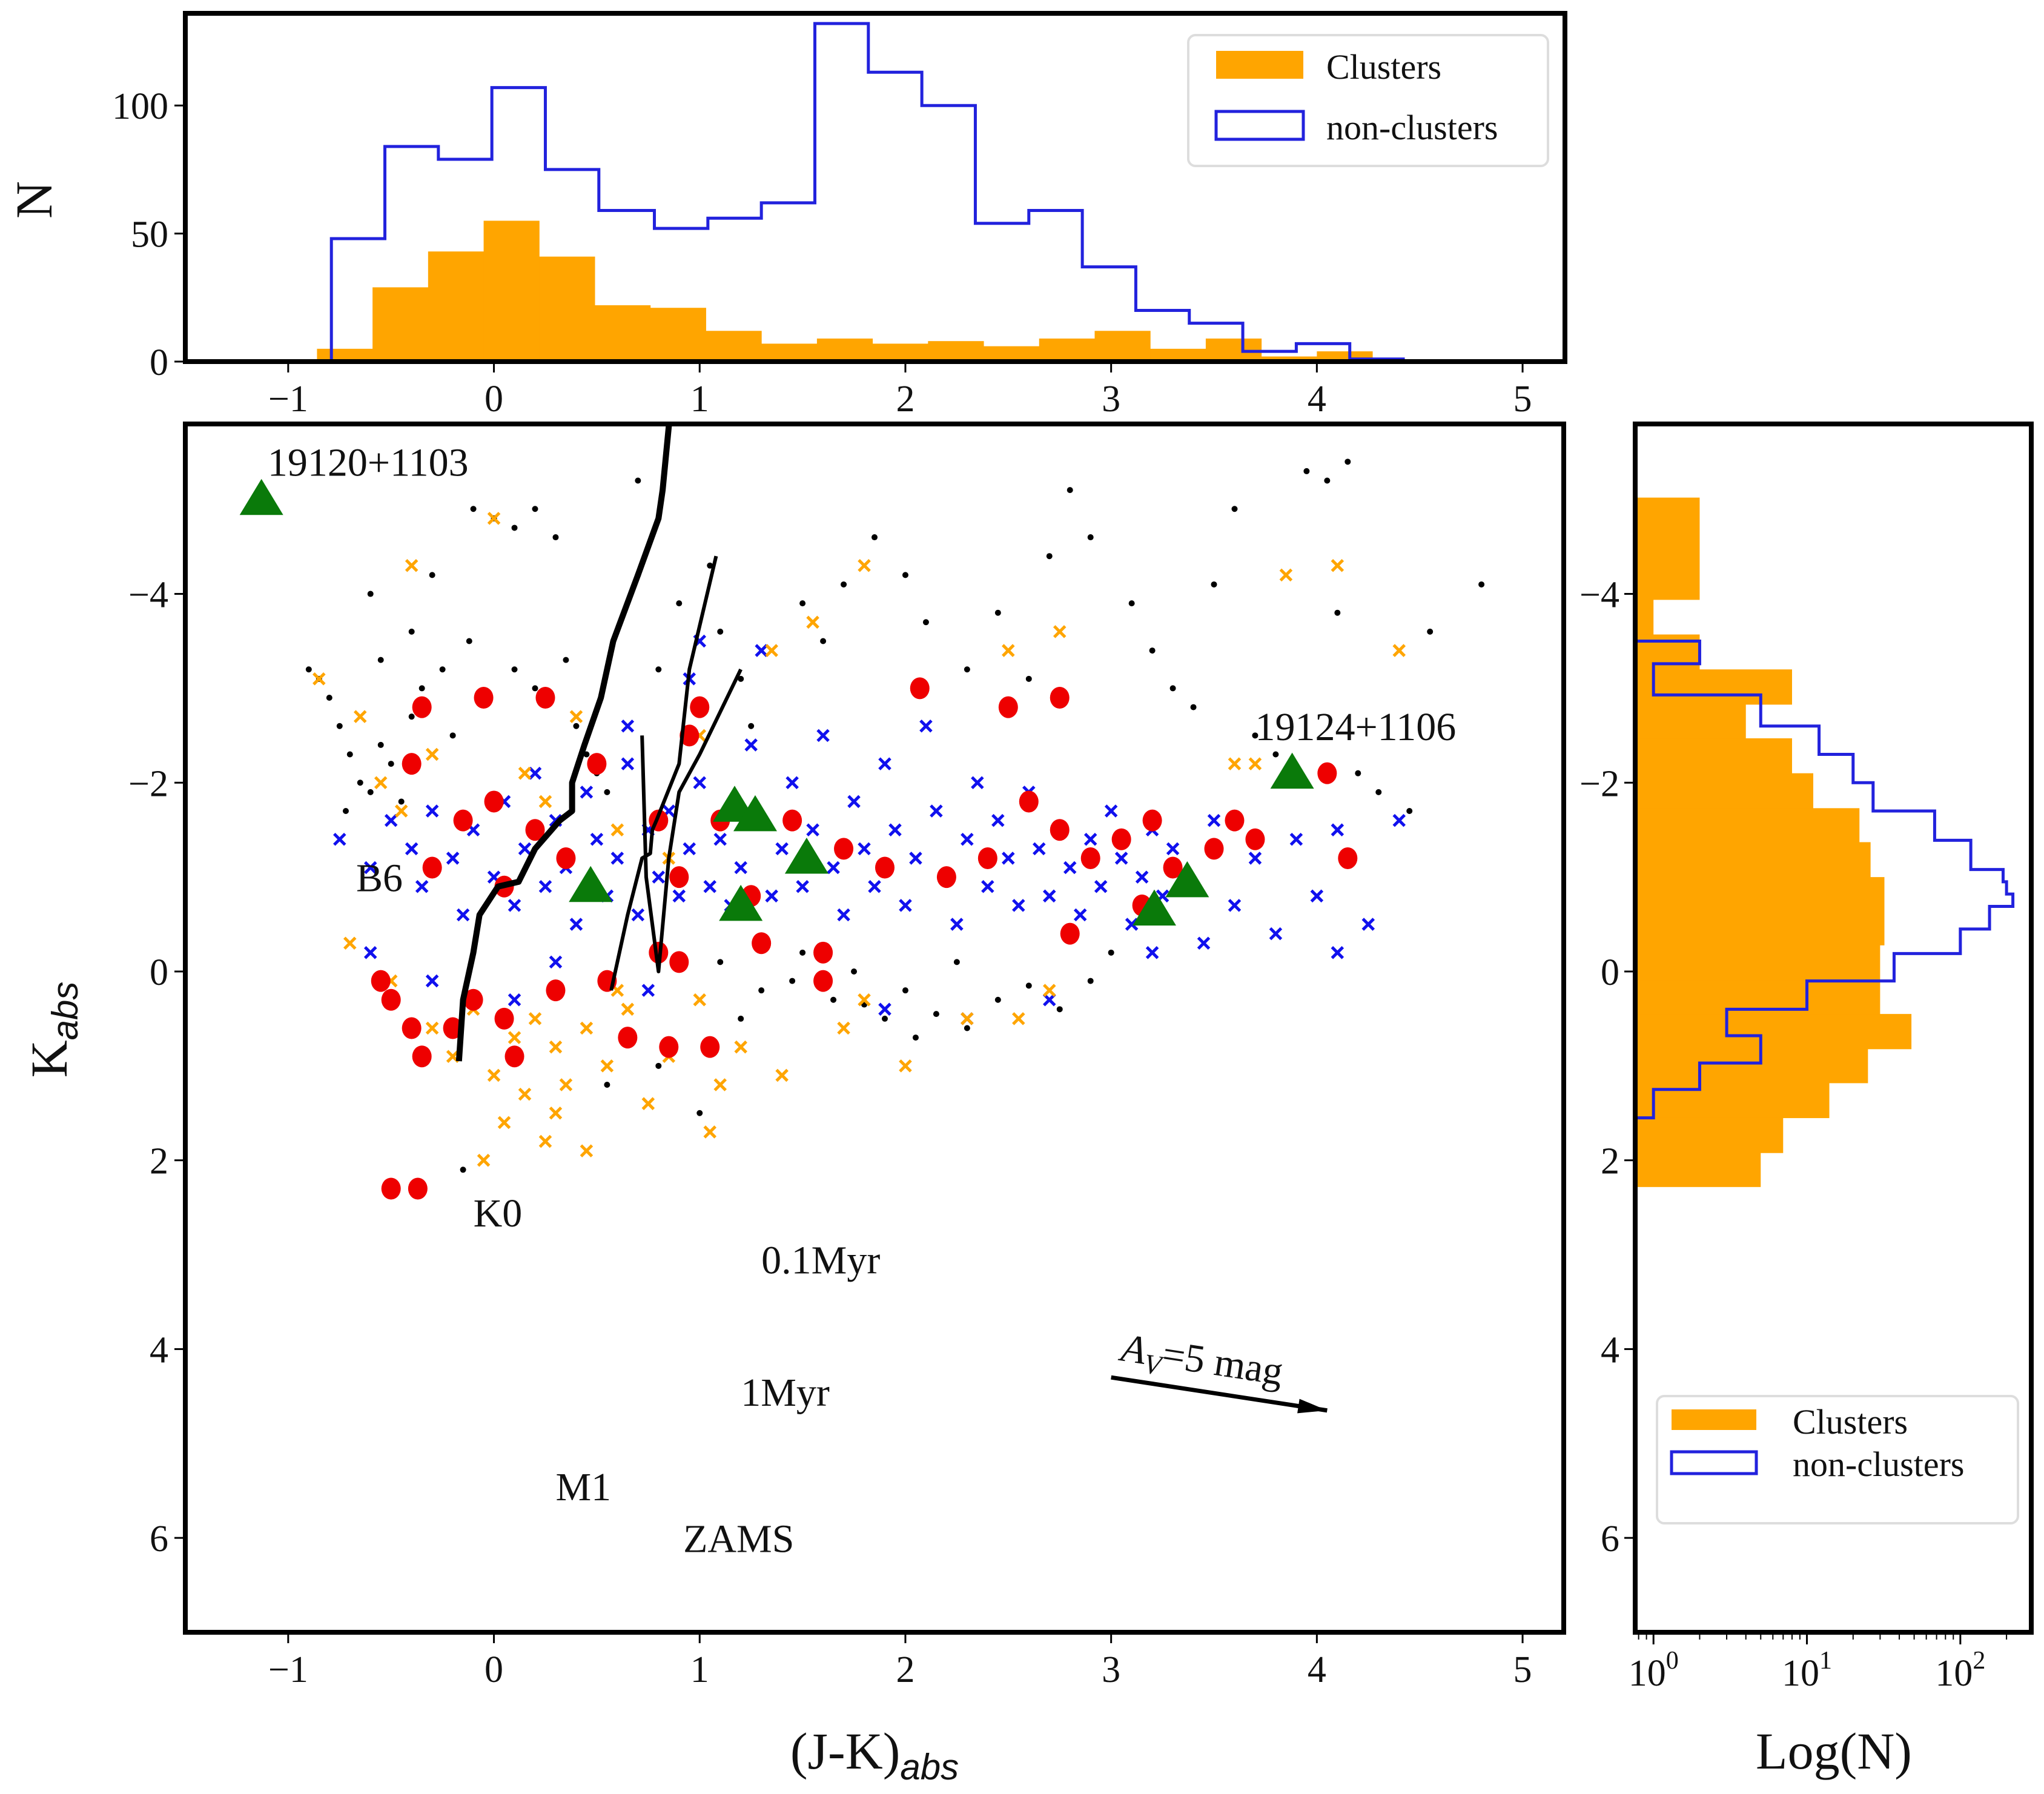  Describe the element at coordinates (1599, 595) in the screenshot. I see `right-y-tick-label: −4` at that location.